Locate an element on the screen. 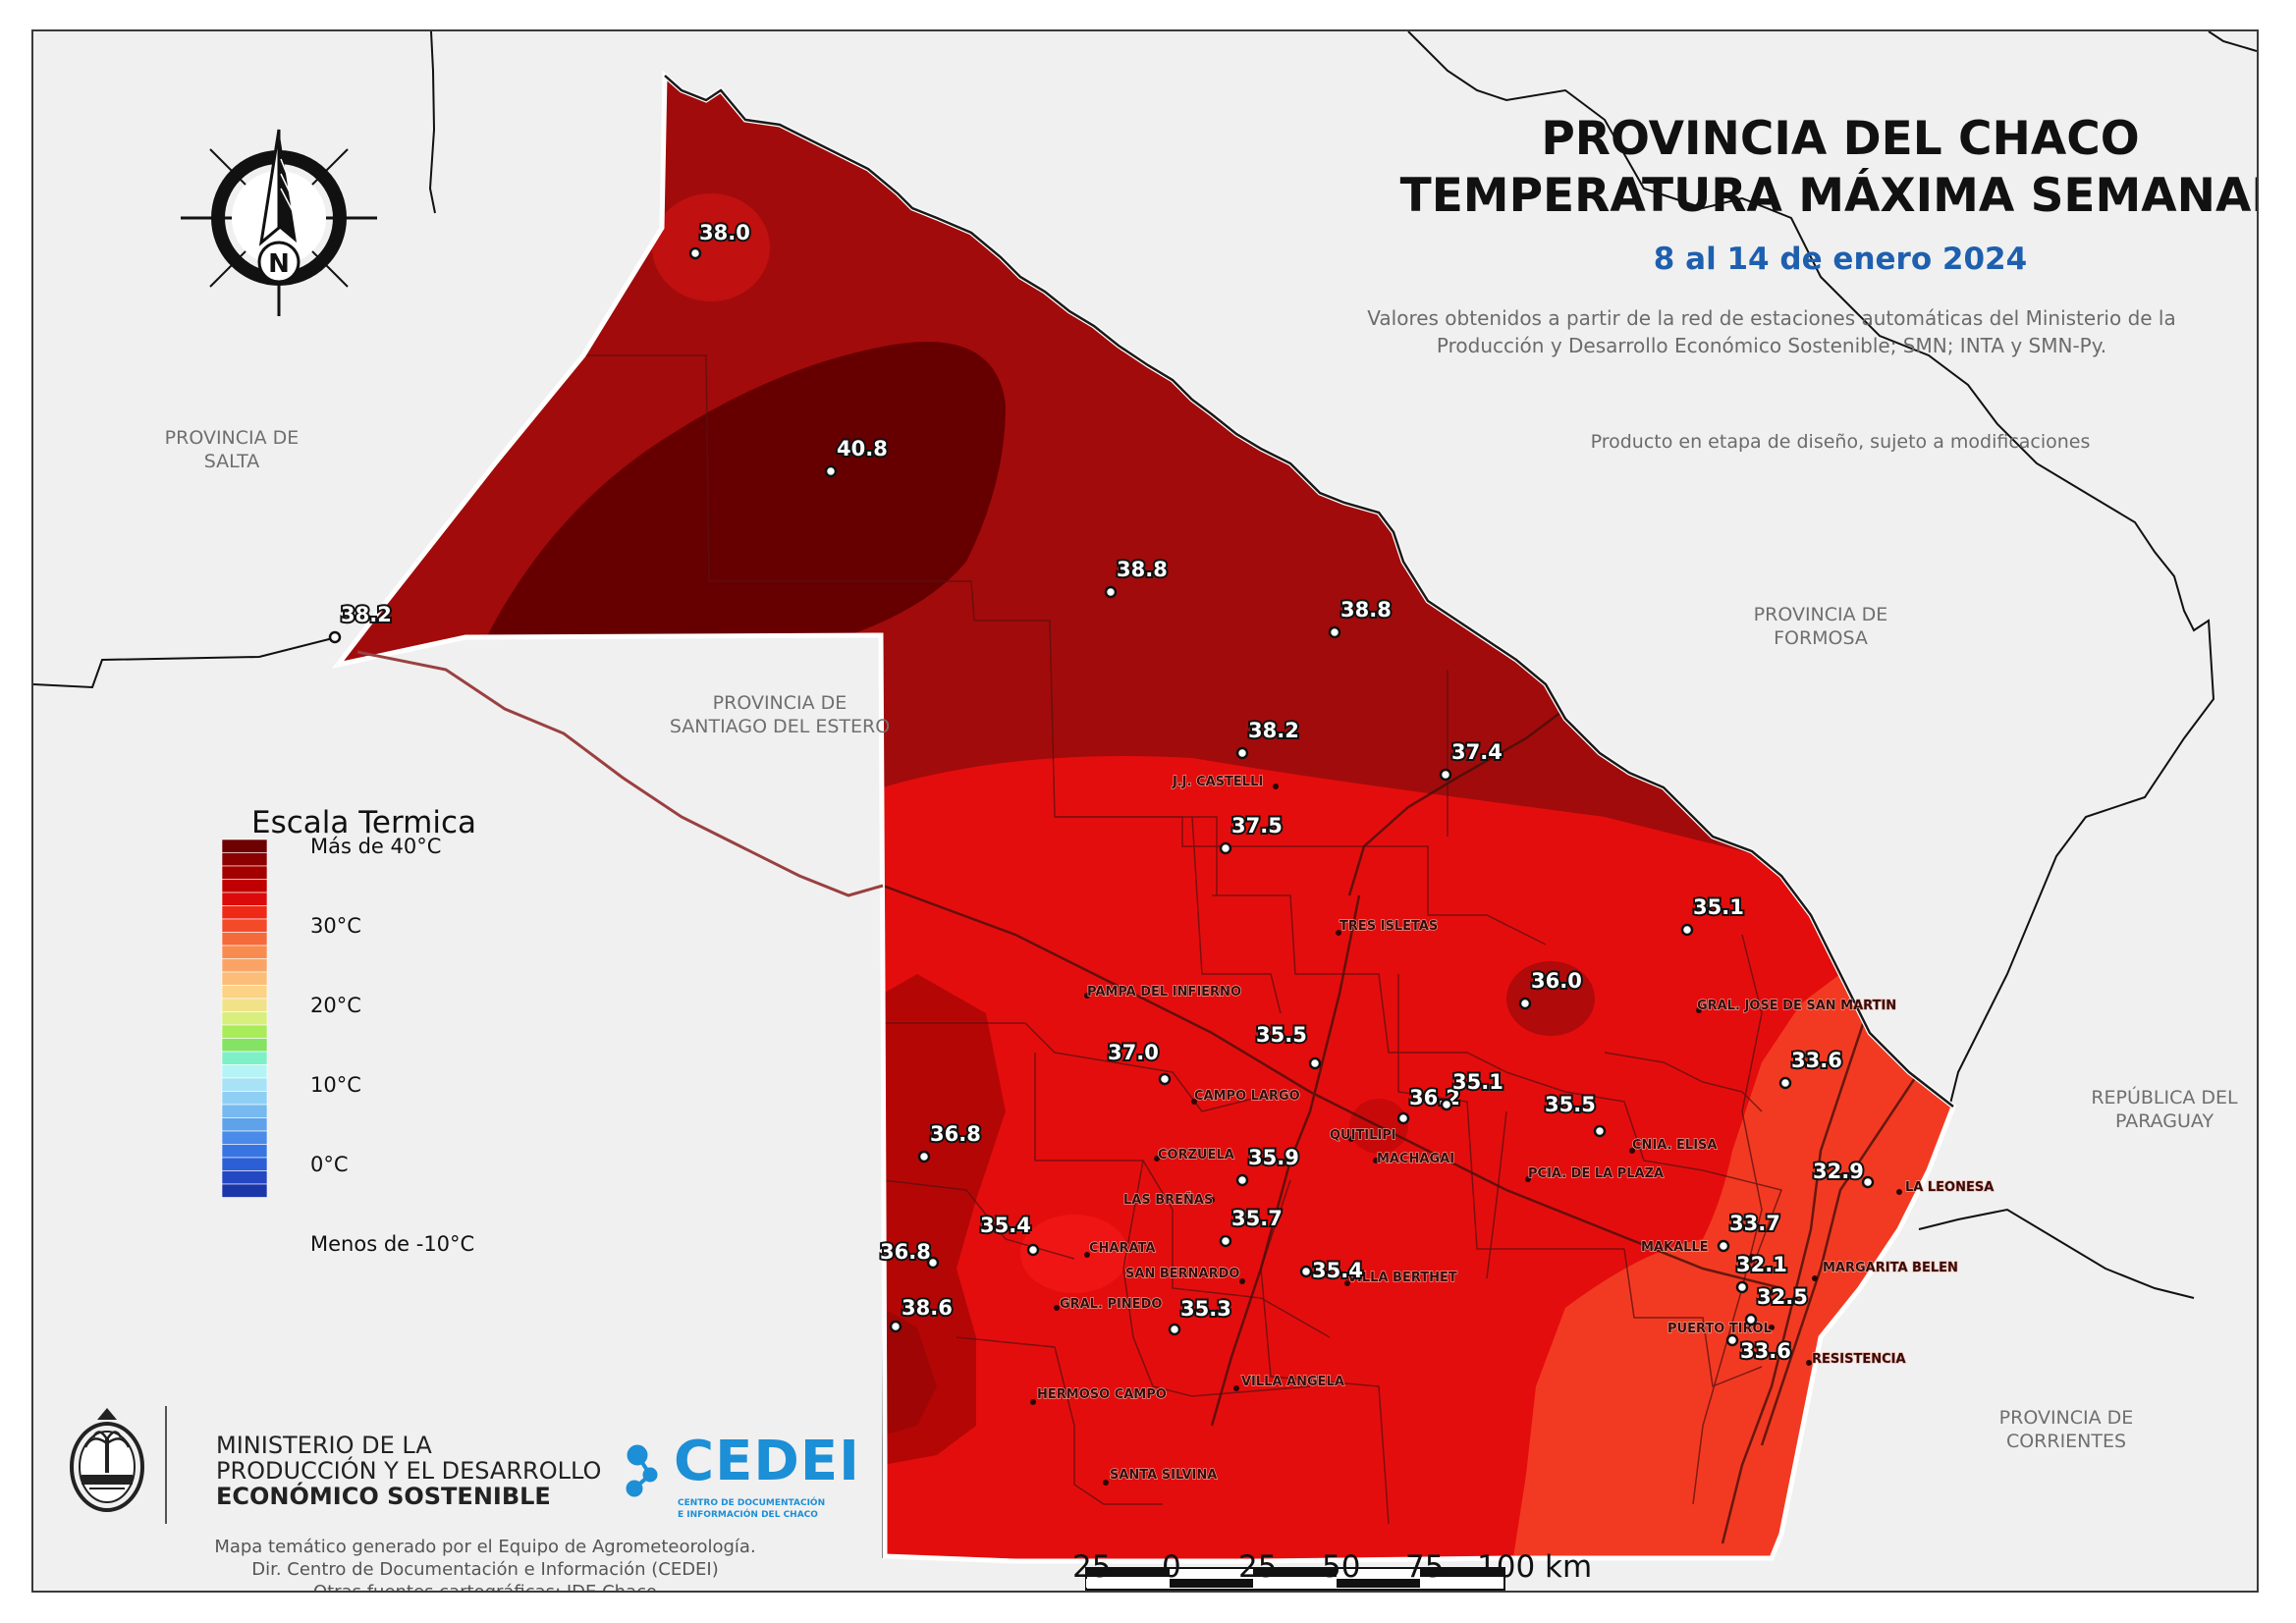  legend-label-min: Menos de -10°C is located at coordinates (392, 1244).